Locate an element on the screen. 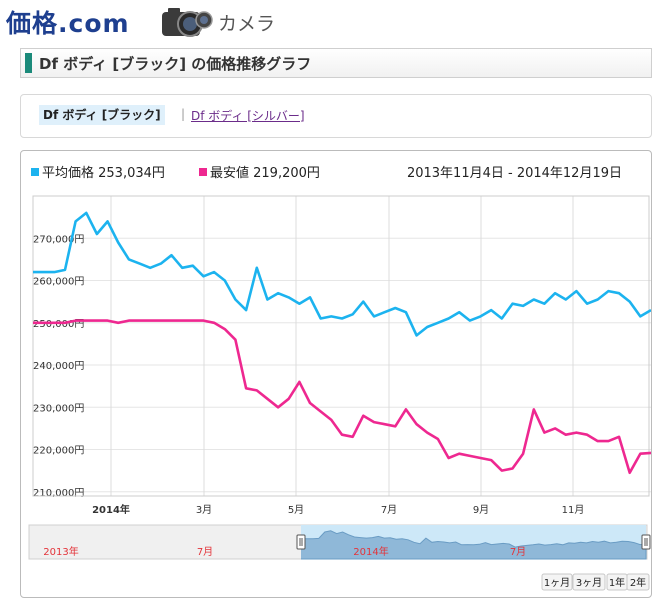  page-title-box: Df ボディ [ブラック] の価格推移グラフ is located at coordinates (336, 63).